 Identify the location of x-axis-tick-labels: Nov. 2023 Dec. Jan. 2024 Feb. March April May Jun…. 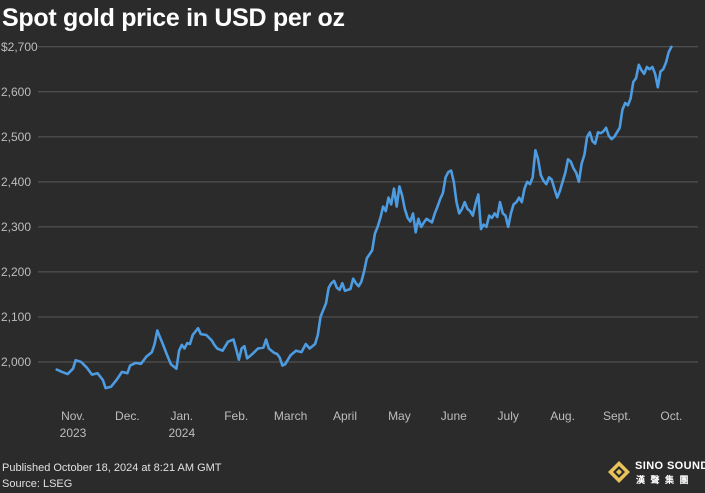
(371, 424).